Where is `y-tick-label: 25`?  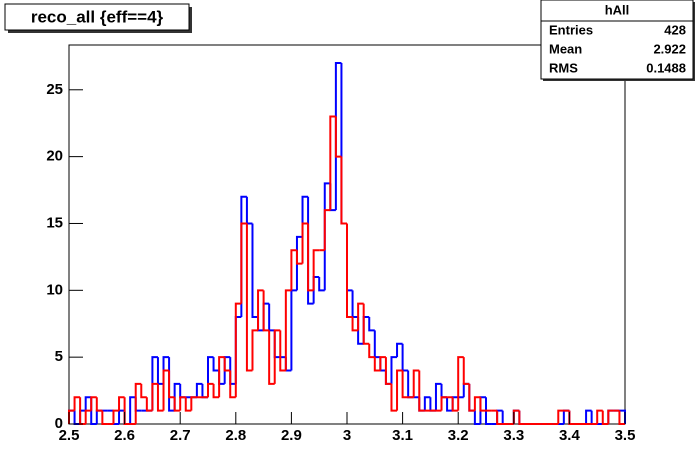
y-tick-label: 25 is located at coordinates (54, 89).